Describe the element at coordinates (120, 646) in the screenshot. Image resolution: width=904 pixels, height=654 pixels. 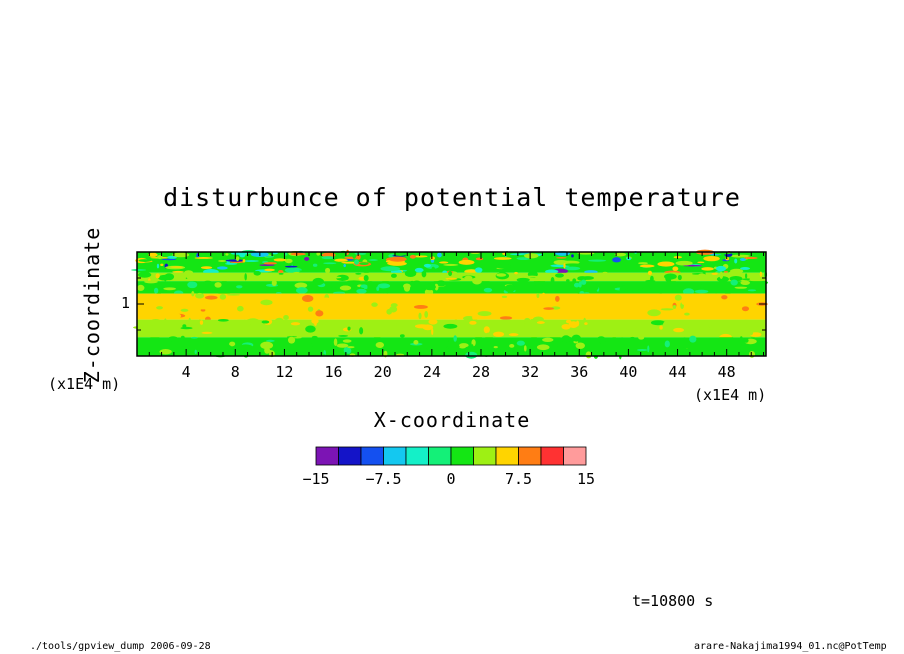
I see `footer-left: ./tools/gpview_dump 2006-09-28` at that location.